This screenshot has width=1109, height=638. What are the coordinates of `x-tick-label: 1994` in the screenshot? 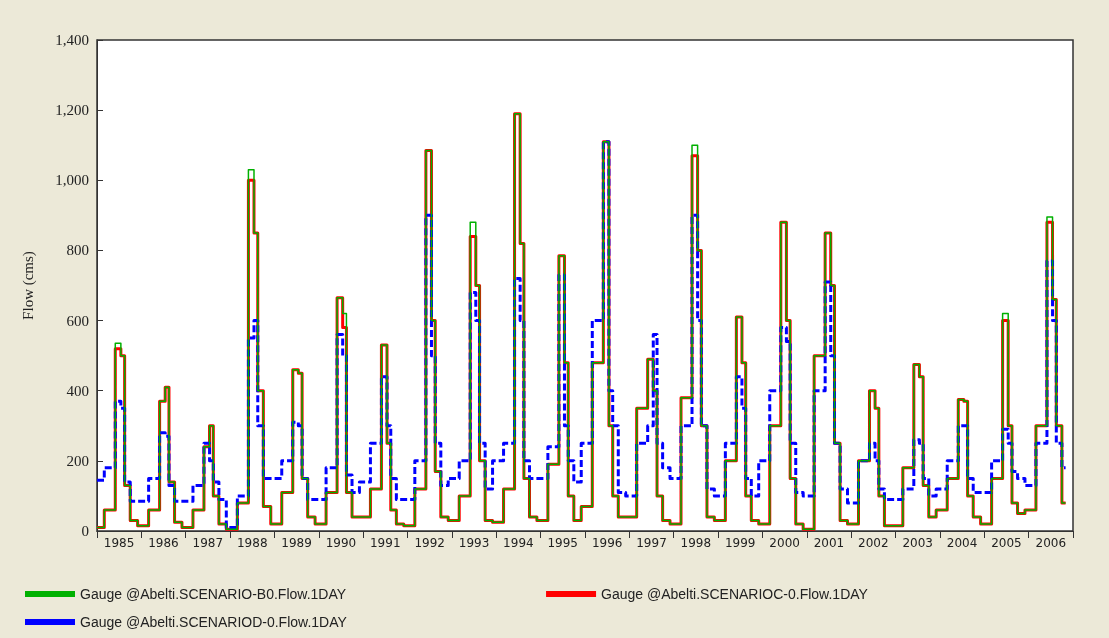 It's located at (518, 543).